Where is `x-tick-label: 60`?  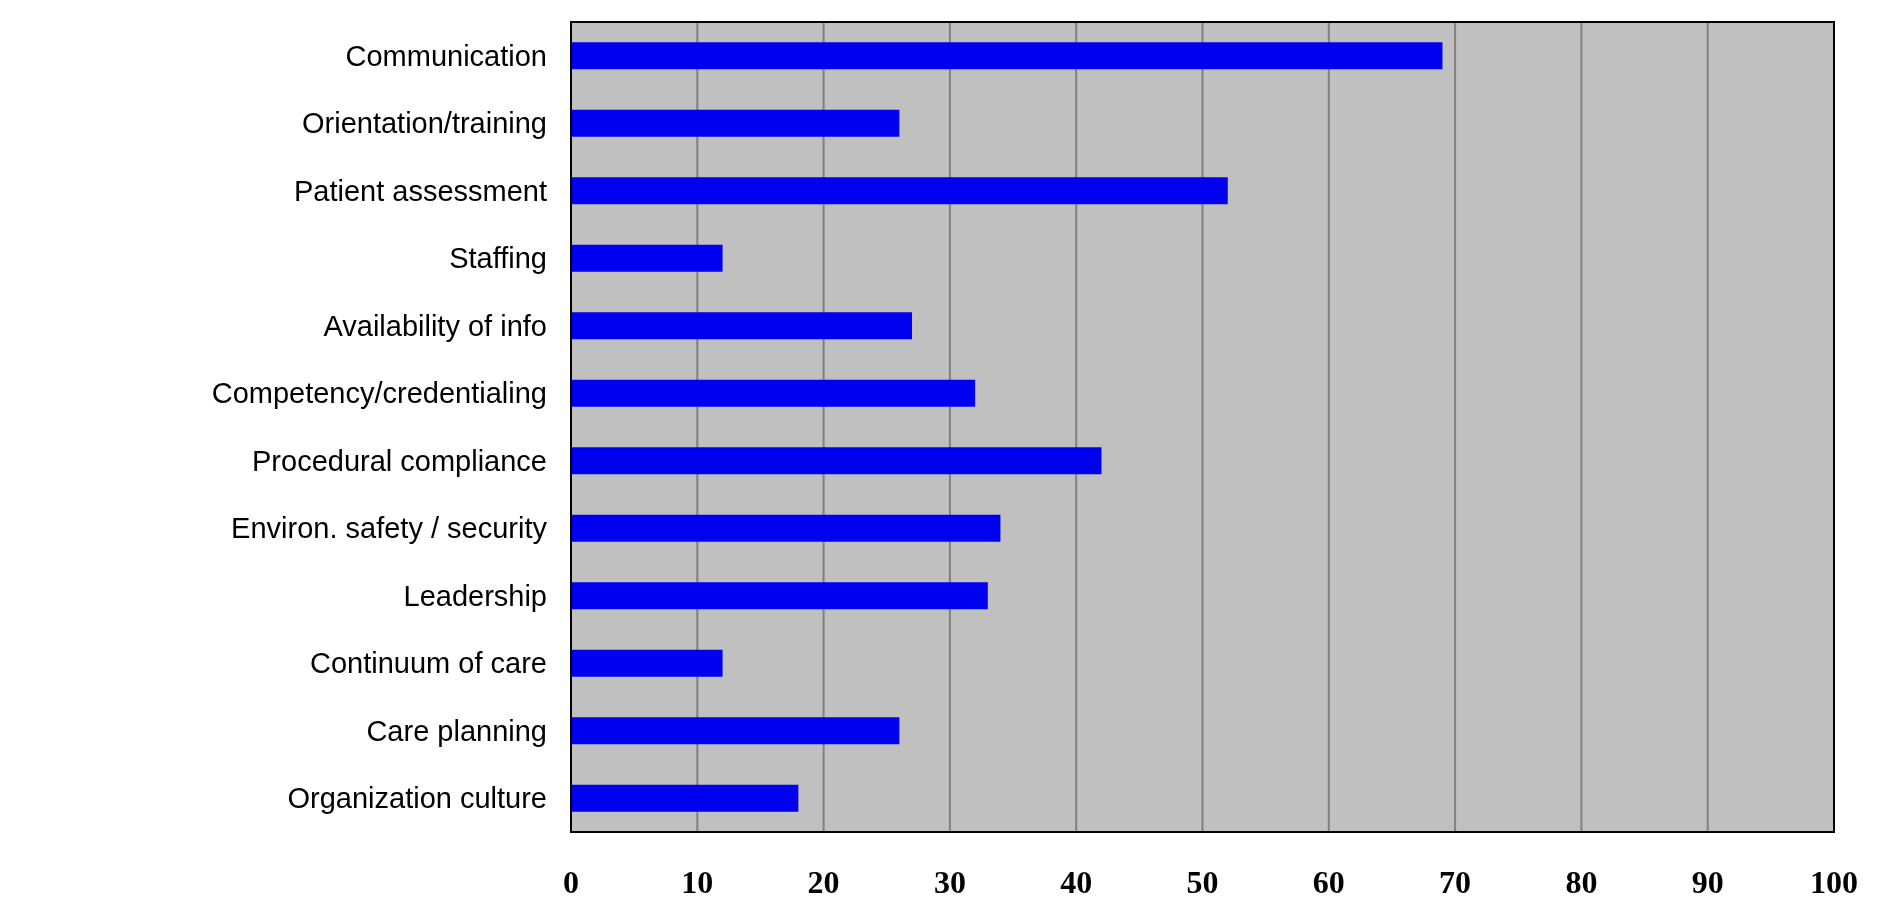 x-tick-label: 60 is located at coordinates (1328, 882).